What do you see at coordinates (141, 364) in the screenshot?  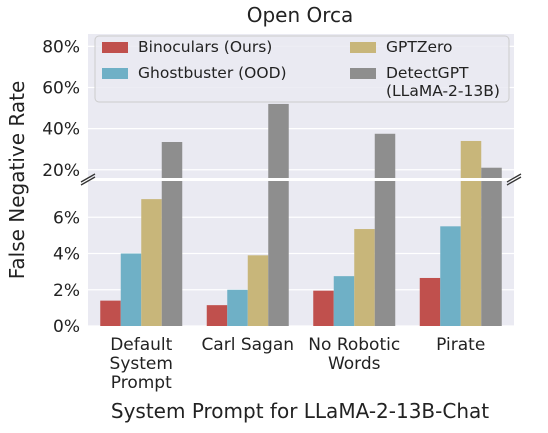 I see `category-label: Default System Prompt` at bounding box center [141, 364].